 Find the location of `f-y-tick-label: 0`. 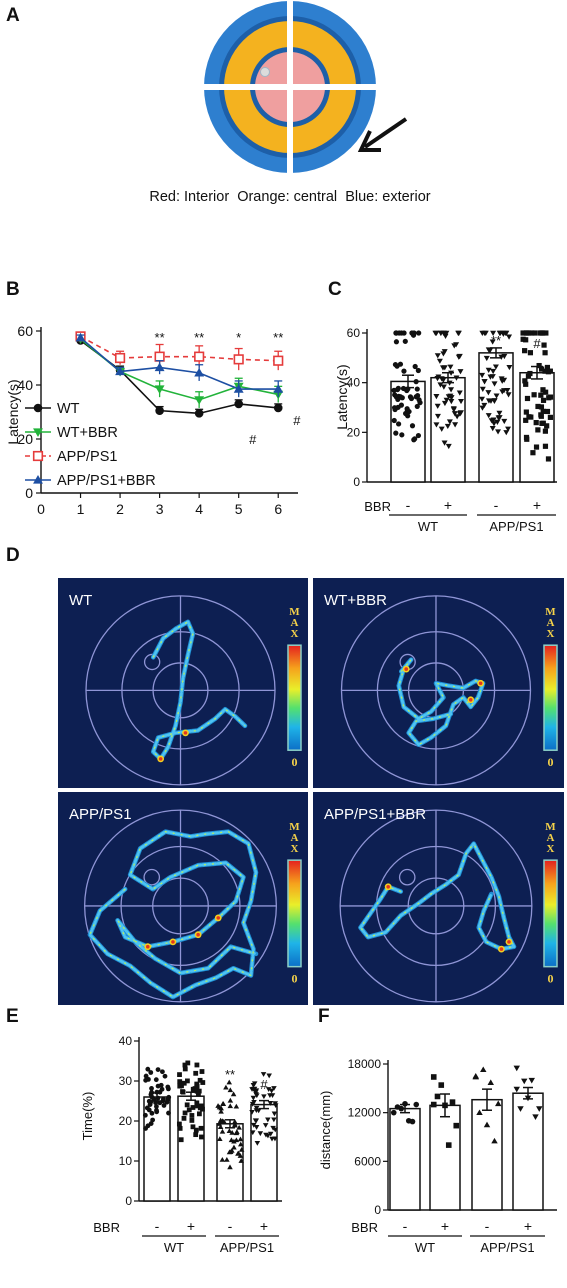

f-y-tick-label: 0 is located at coordinates (377, 1210).